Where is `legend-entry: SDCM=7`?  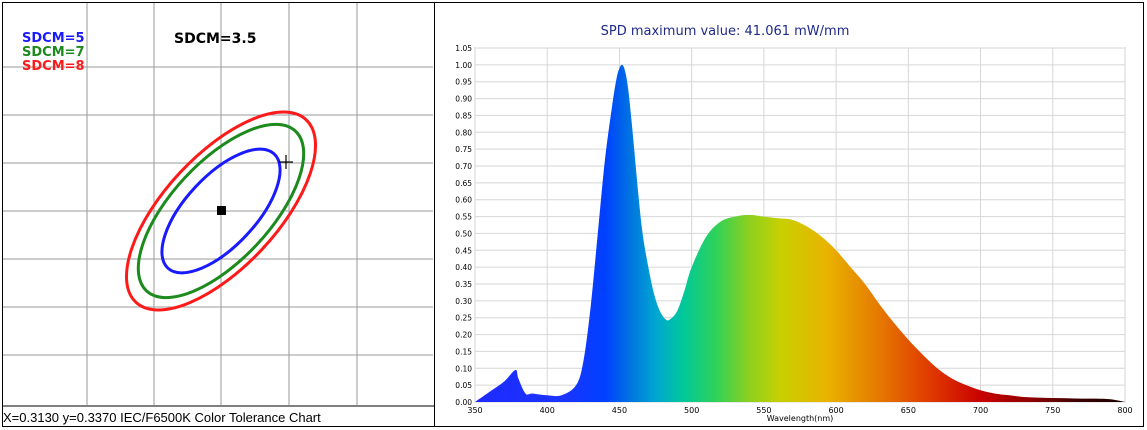
legend-entry: SDCM=7 is located at coordinates (53, 52).